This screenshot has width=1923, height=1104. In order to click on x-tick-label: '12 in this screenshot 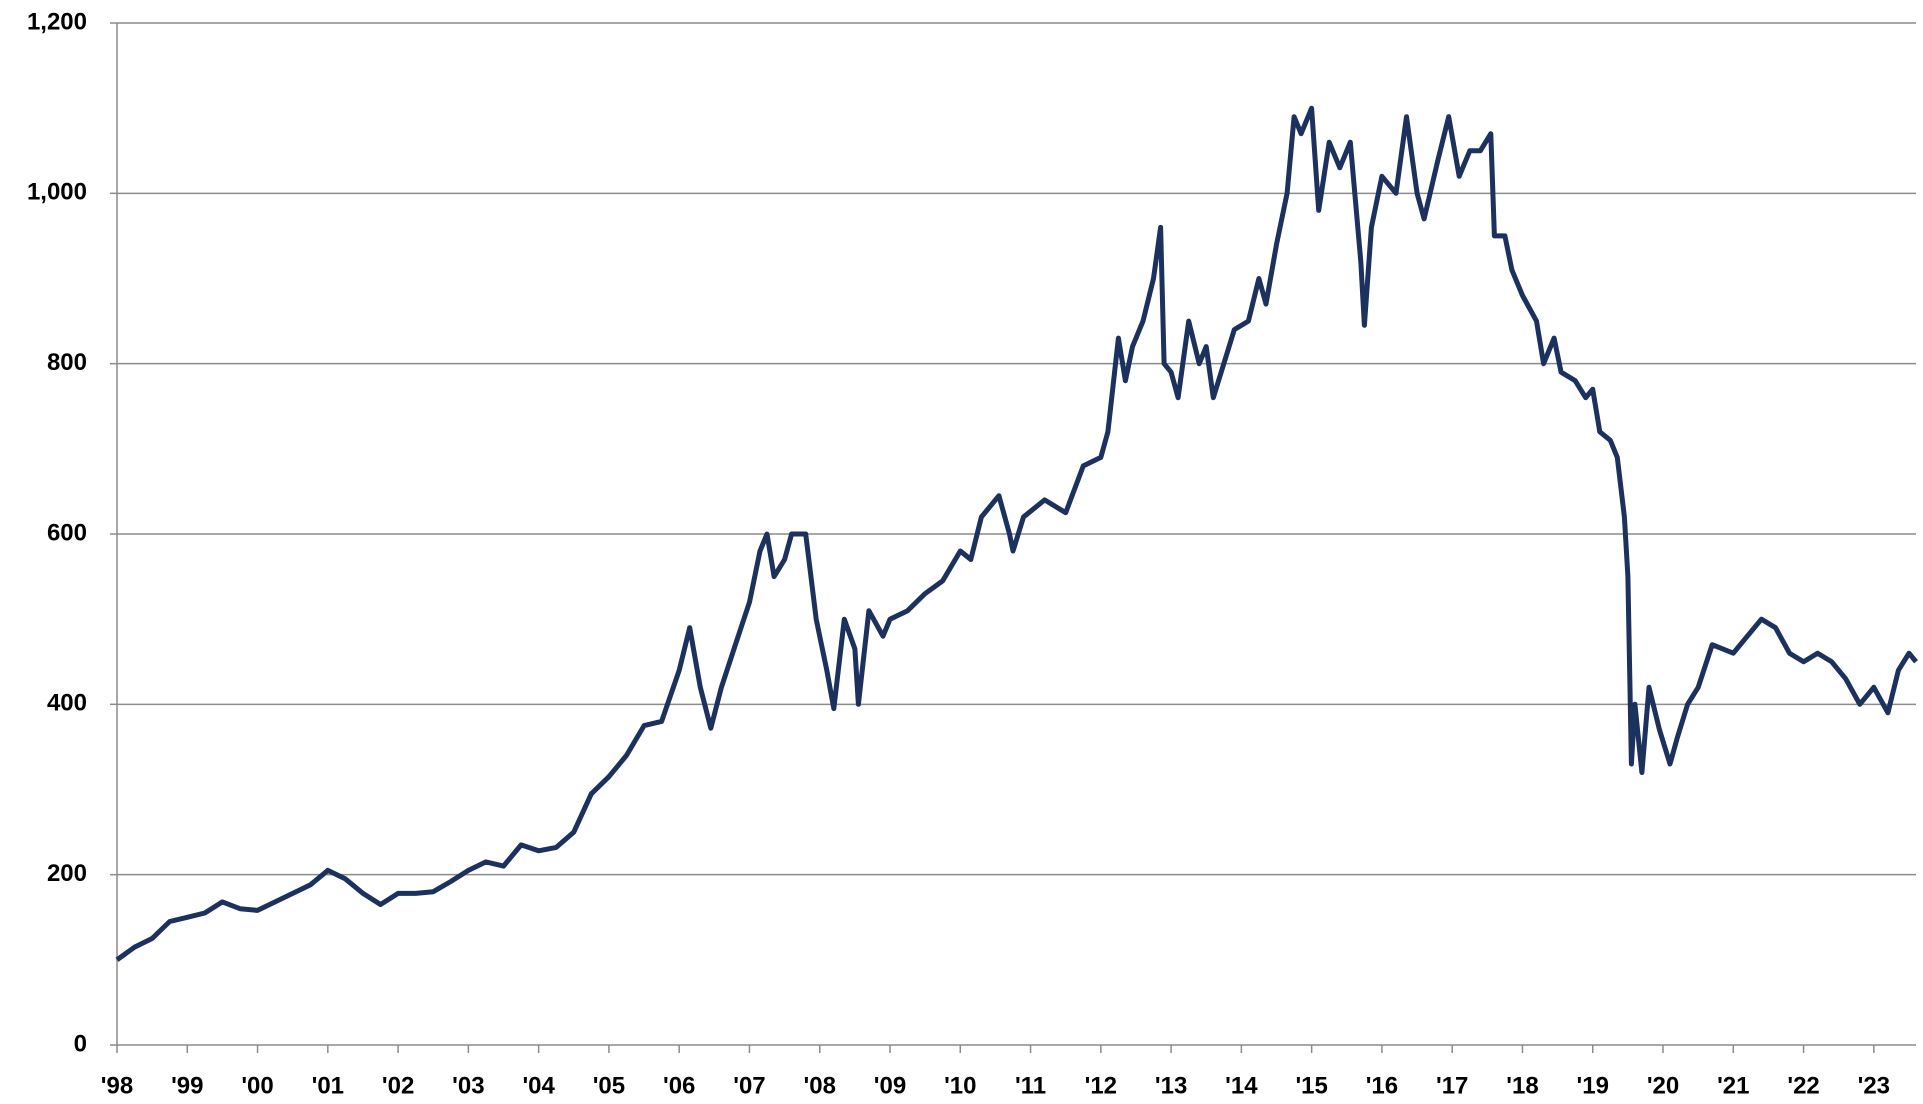, I will do `click(1101, 1085)`.